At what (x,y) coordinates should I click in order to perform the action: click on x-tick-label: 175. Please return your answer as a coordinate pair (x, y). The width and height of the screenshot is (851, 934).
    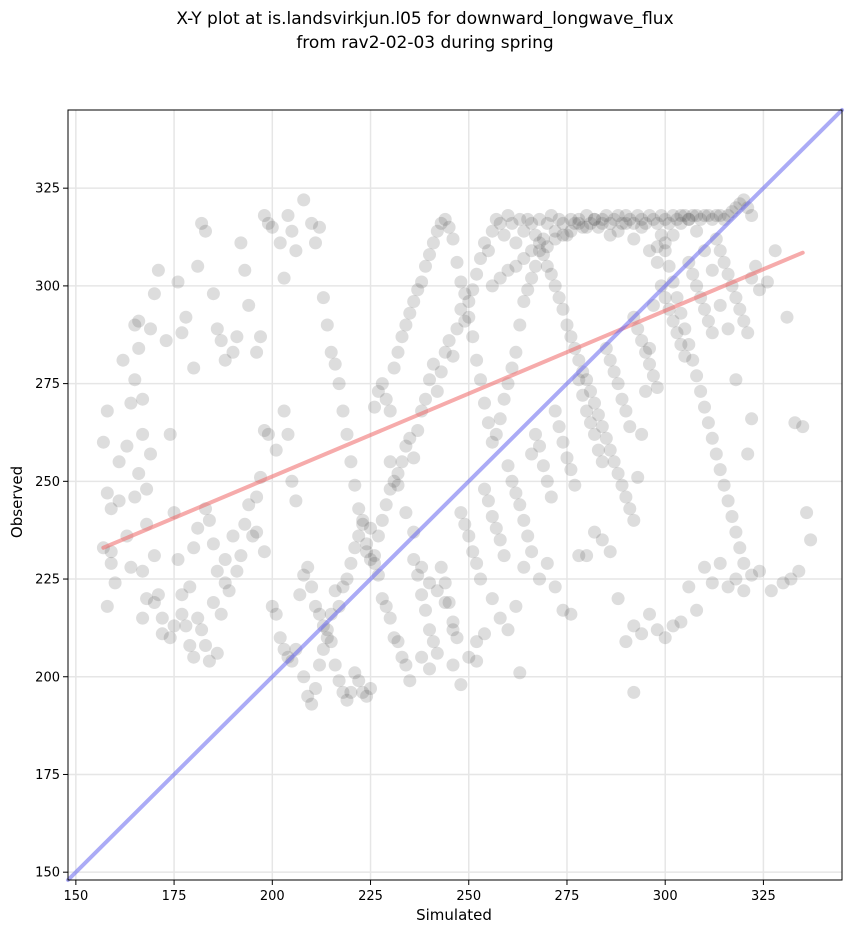
    Looking at the image, I should click on (174, 896).